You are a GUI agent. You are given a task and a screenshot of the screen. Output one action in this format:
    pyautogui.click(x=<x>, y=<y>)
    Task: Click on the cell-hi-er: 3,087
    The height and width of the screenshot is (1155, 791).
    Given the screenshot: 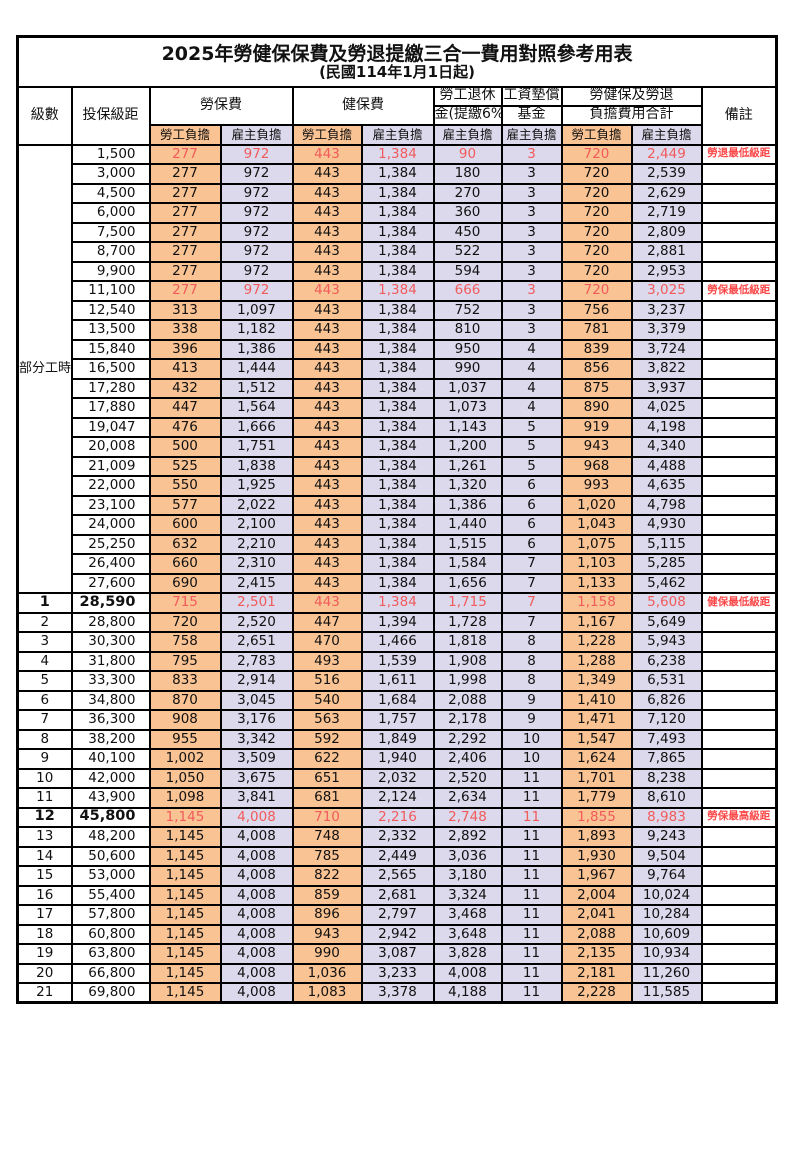 What is the action you would take?
    pyautogui.click(x=397, y=954)
    